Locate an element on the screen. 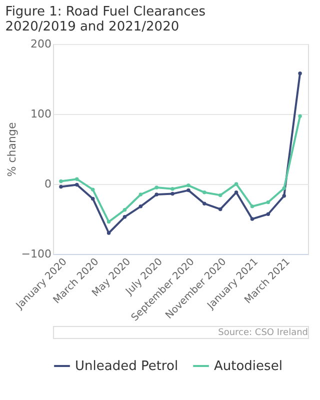 Image resolution: width=320 pixels, height=400 pixels. legend-label: Unleaded Petrol is located at coordinates (126, 366).